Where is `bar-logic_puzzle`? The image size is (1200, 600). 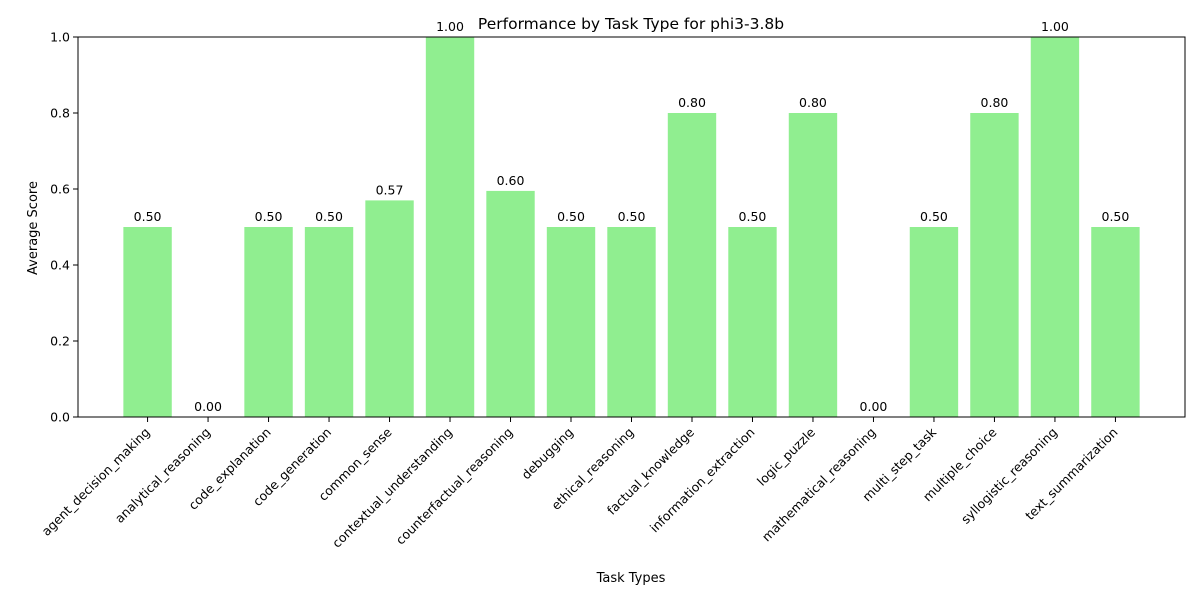 bar-logic_puzzle is located at coordinates (813, 265).